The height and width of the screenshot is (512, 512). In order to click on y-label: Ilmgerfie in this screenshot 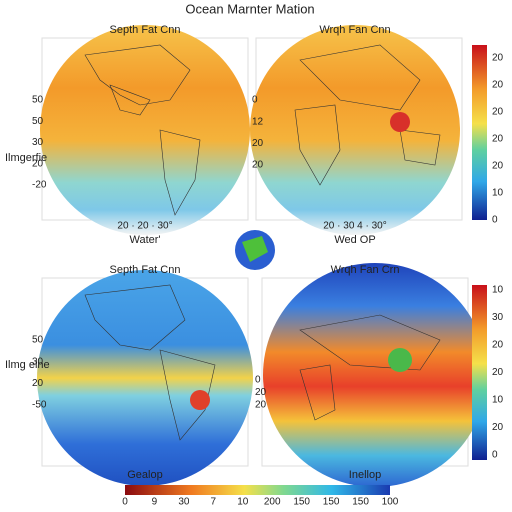, I will do `click(26, 158)`.